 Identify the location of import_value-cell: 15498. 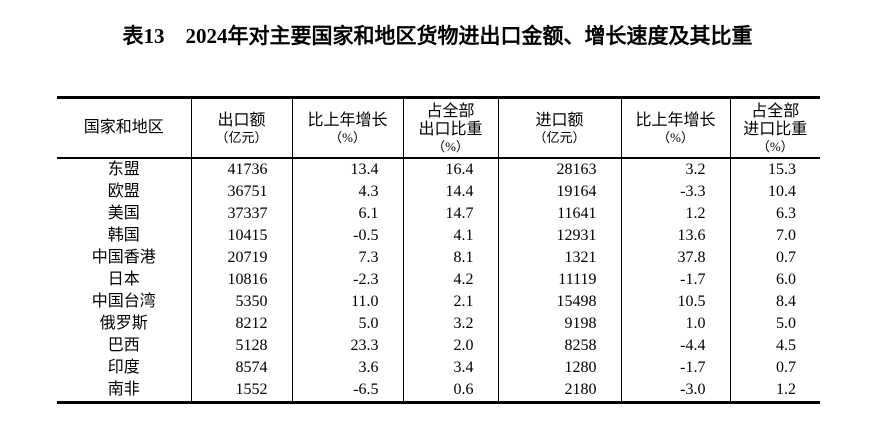
(559, 302).